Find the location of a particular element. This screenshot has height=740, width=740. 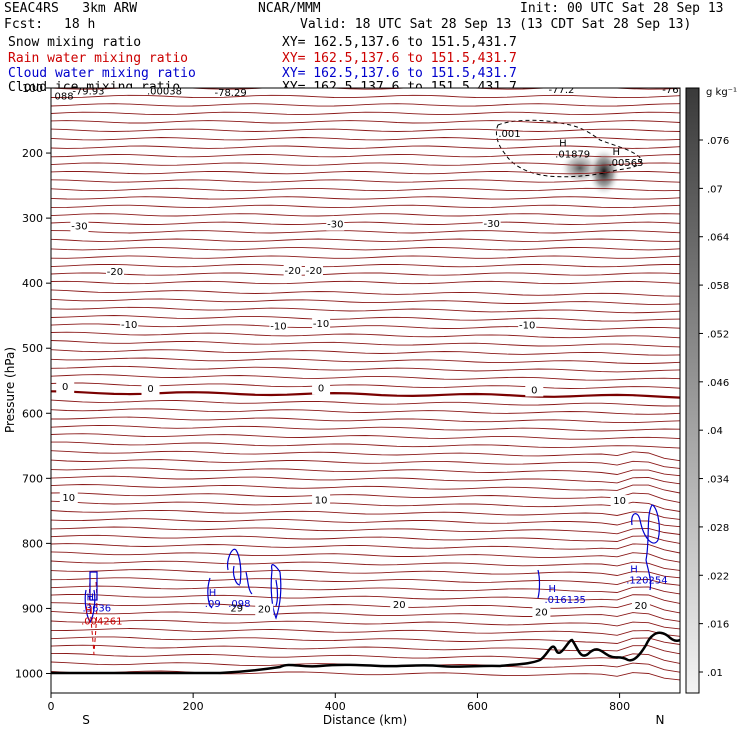

colorbar-tick-label: .022 is located at coordinates (718, 576).